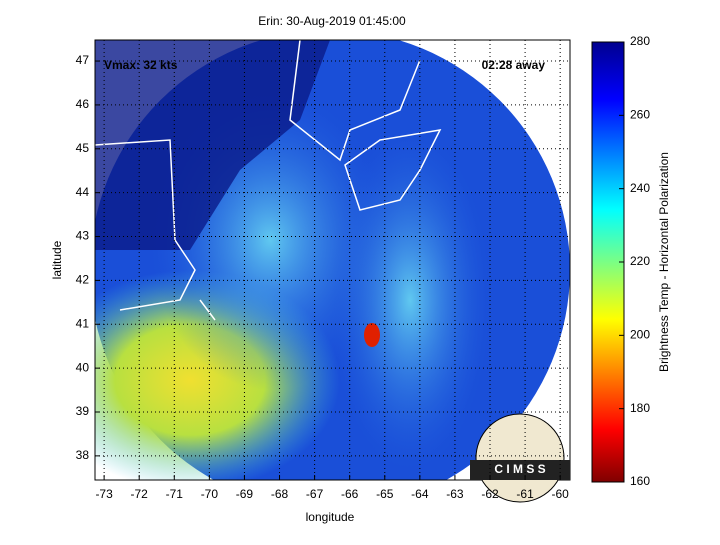  Describe the element at coordinates (140, 494) in the screenshot. I see `x-tick-label: -72` at that location.